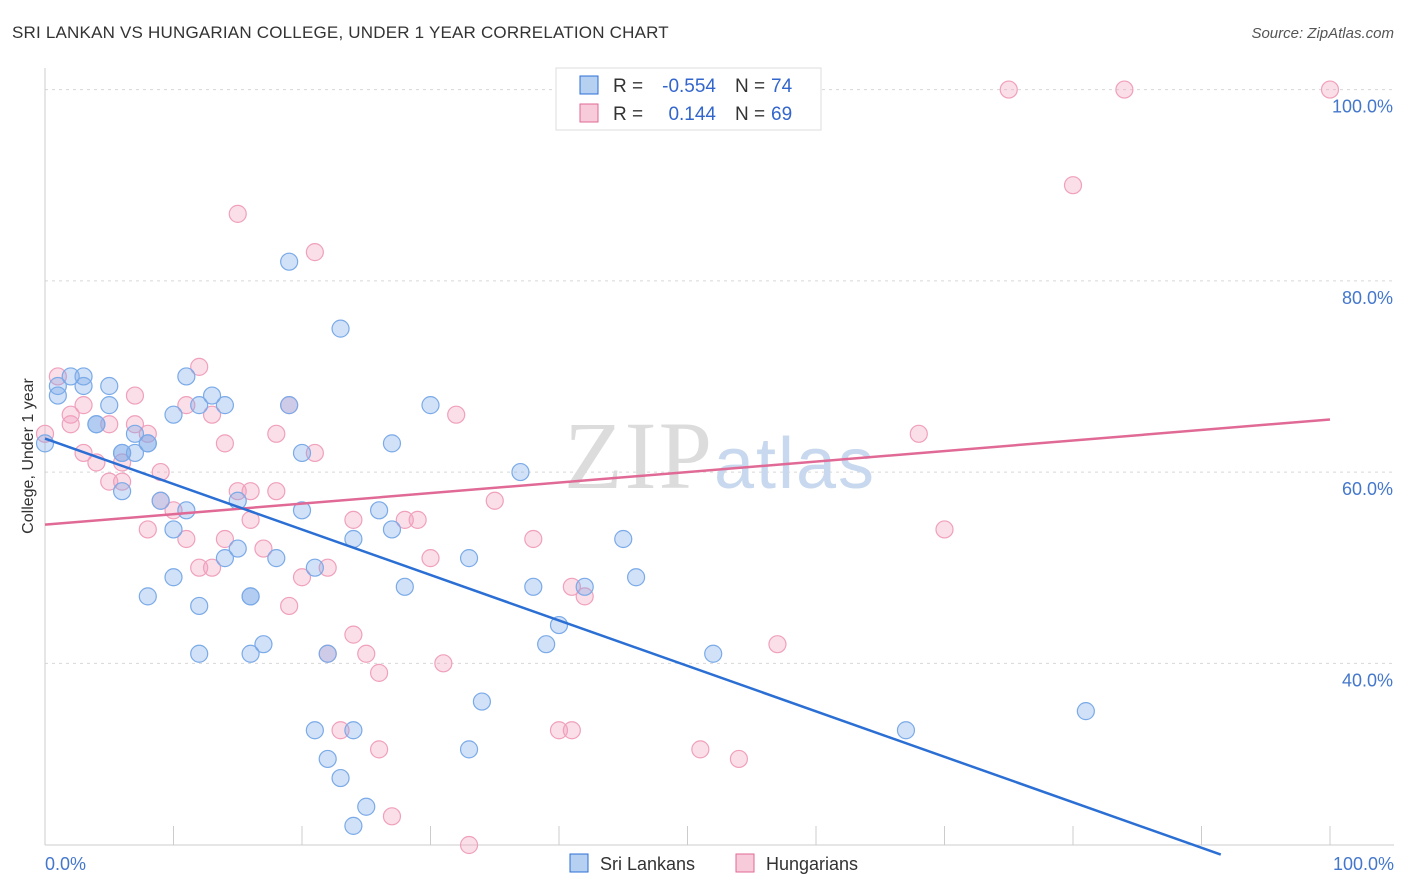  Describe the element at coordinates (1322, 33) in the screenshot. I see `chart-source: Source: ZipAtlas.com` at that location.